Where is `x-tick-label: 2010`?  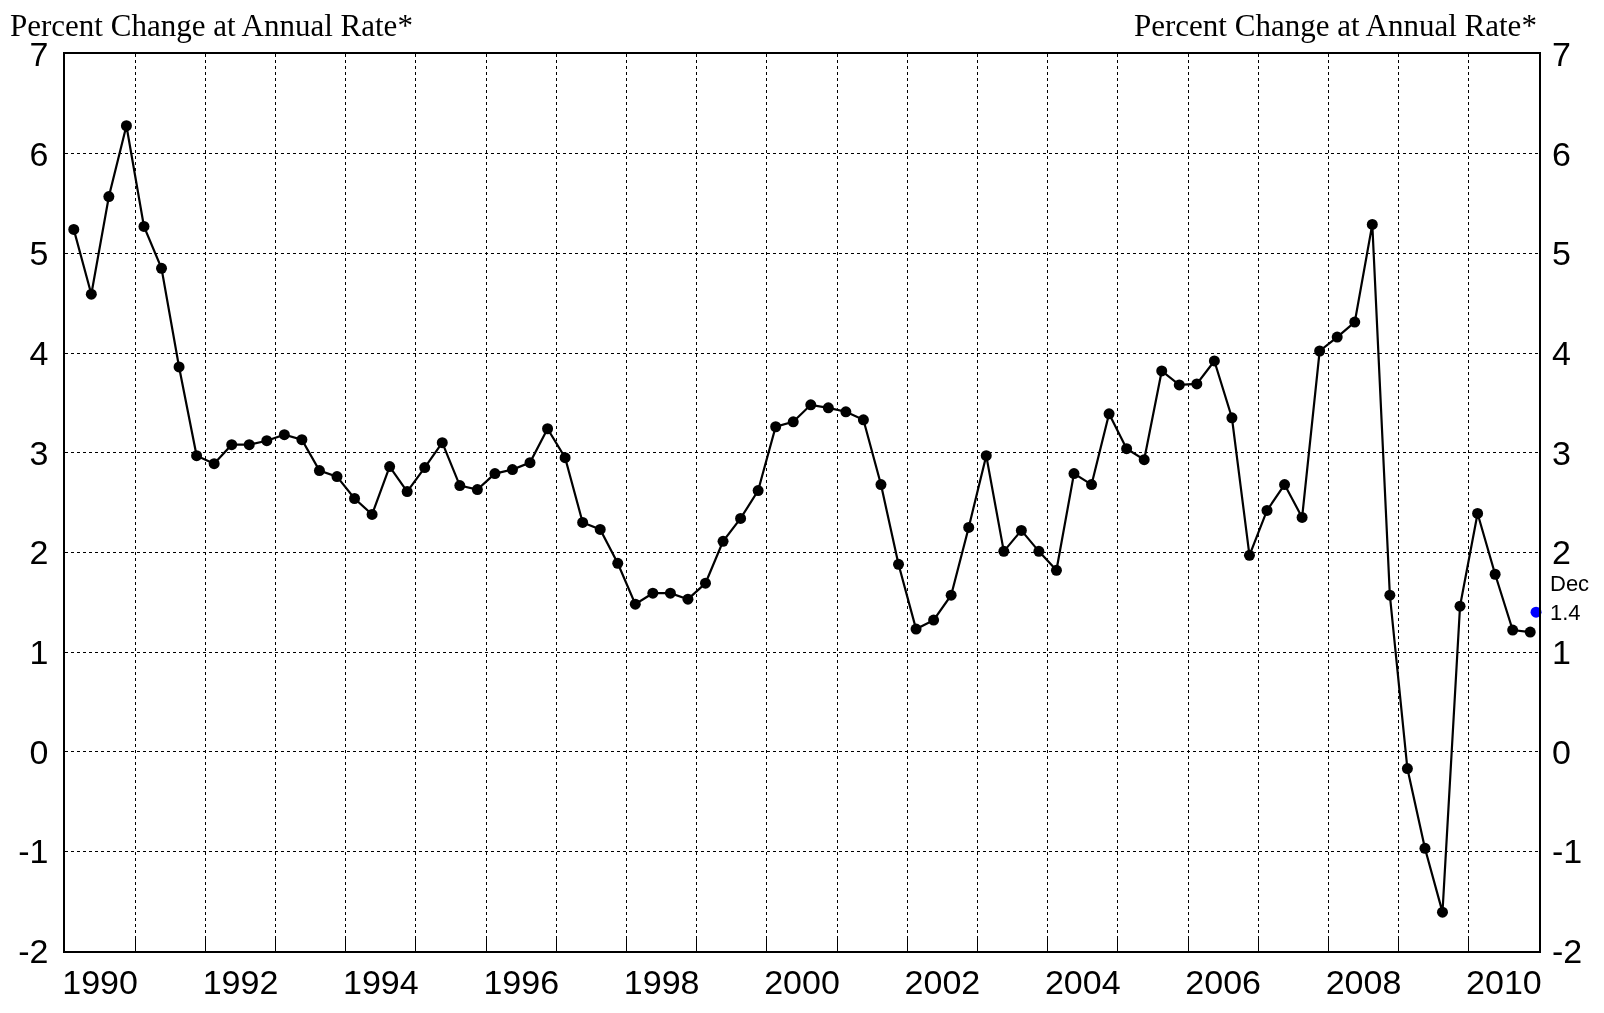 x-tick-label: 2010 is located at coordinates (1504, 981).